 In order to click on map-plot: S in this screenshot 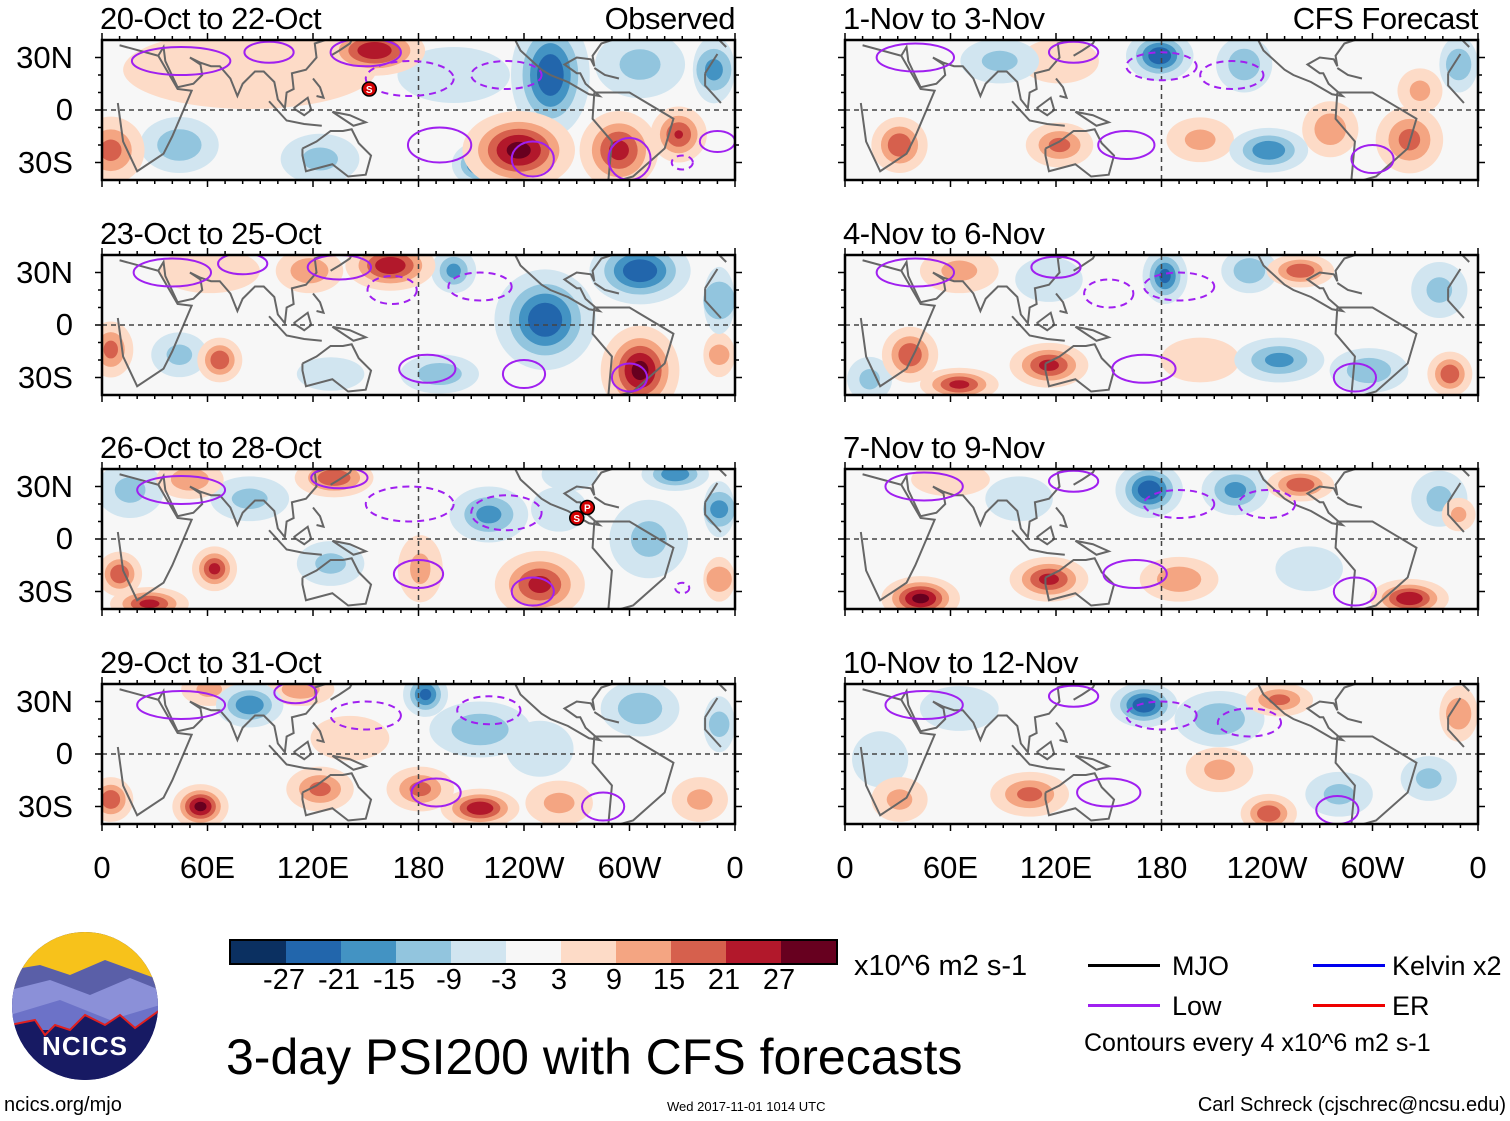, I will do `click(418, 110)`.